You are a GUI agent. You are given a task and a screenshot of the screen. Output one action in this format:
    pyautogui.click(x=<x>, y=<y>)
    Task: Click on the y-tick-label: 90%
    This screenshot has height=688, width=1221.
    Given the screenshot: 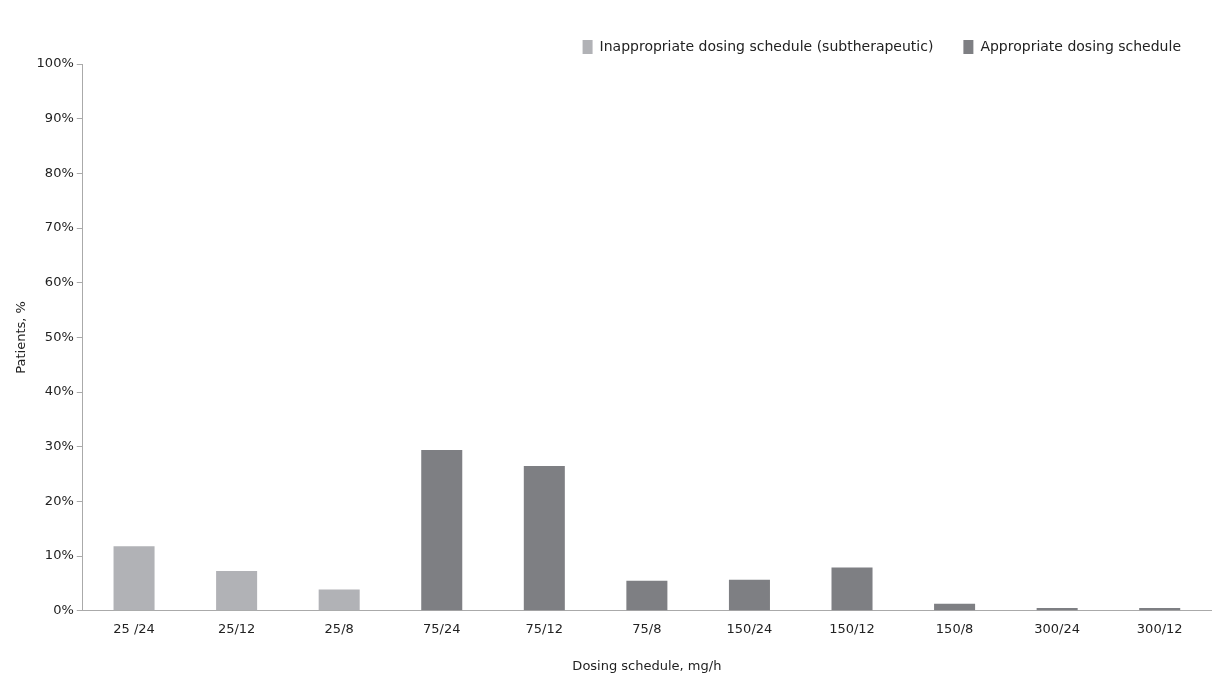 What is the action you would take?
    pyautogui.click(x=59, y=118)
    